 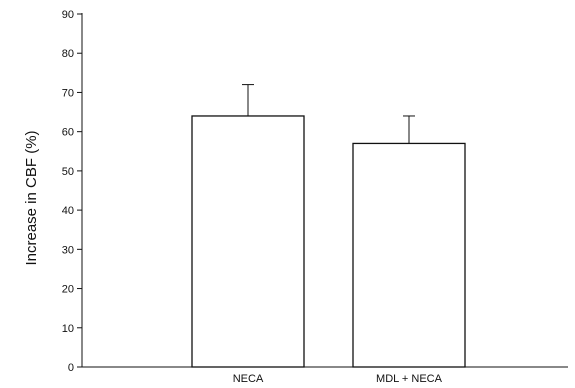 What do you see at coordinates (338, 379) in the screenshot?
I see `x-ticks: NECA MDL + NECA` at bounding box center [338, 379].